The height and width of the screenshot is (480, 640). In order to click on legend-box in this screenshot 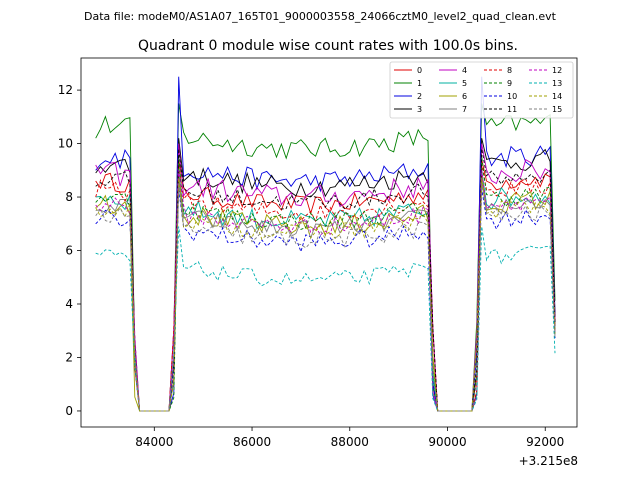, I will do `click(481, 90)`.